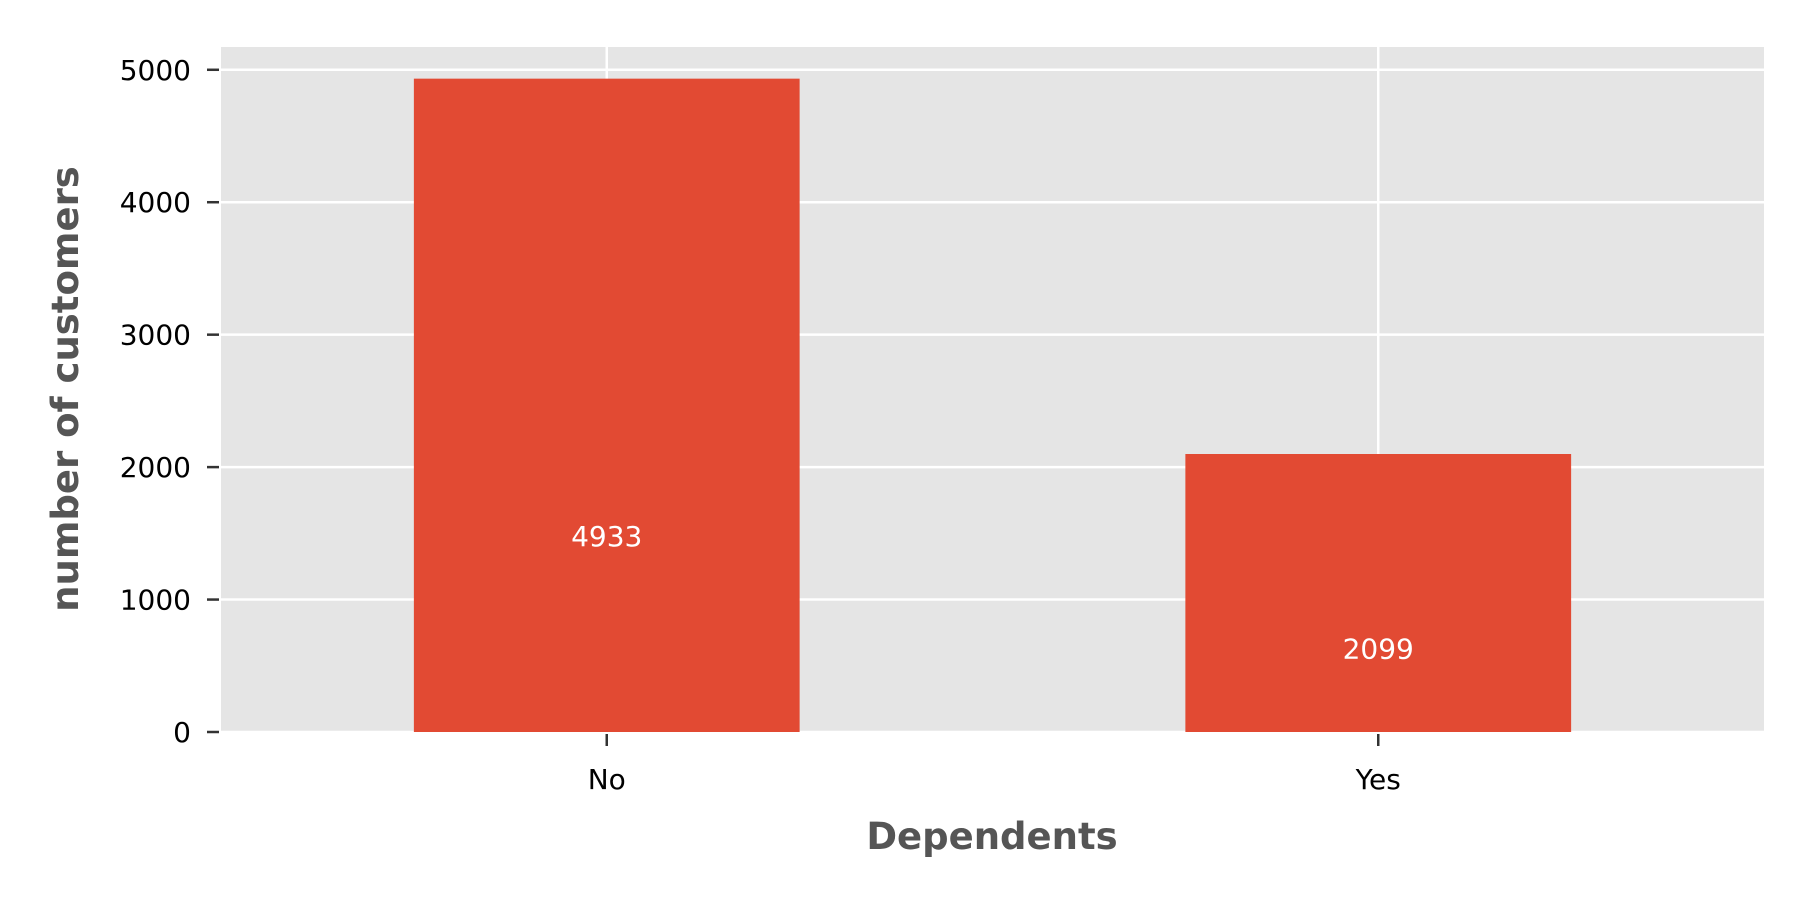 The image size is (1800, 900). What do you see at coordinates (1378, 593) in the screenshot?
I see `bar-yes` at bounding box center [1378, 593].